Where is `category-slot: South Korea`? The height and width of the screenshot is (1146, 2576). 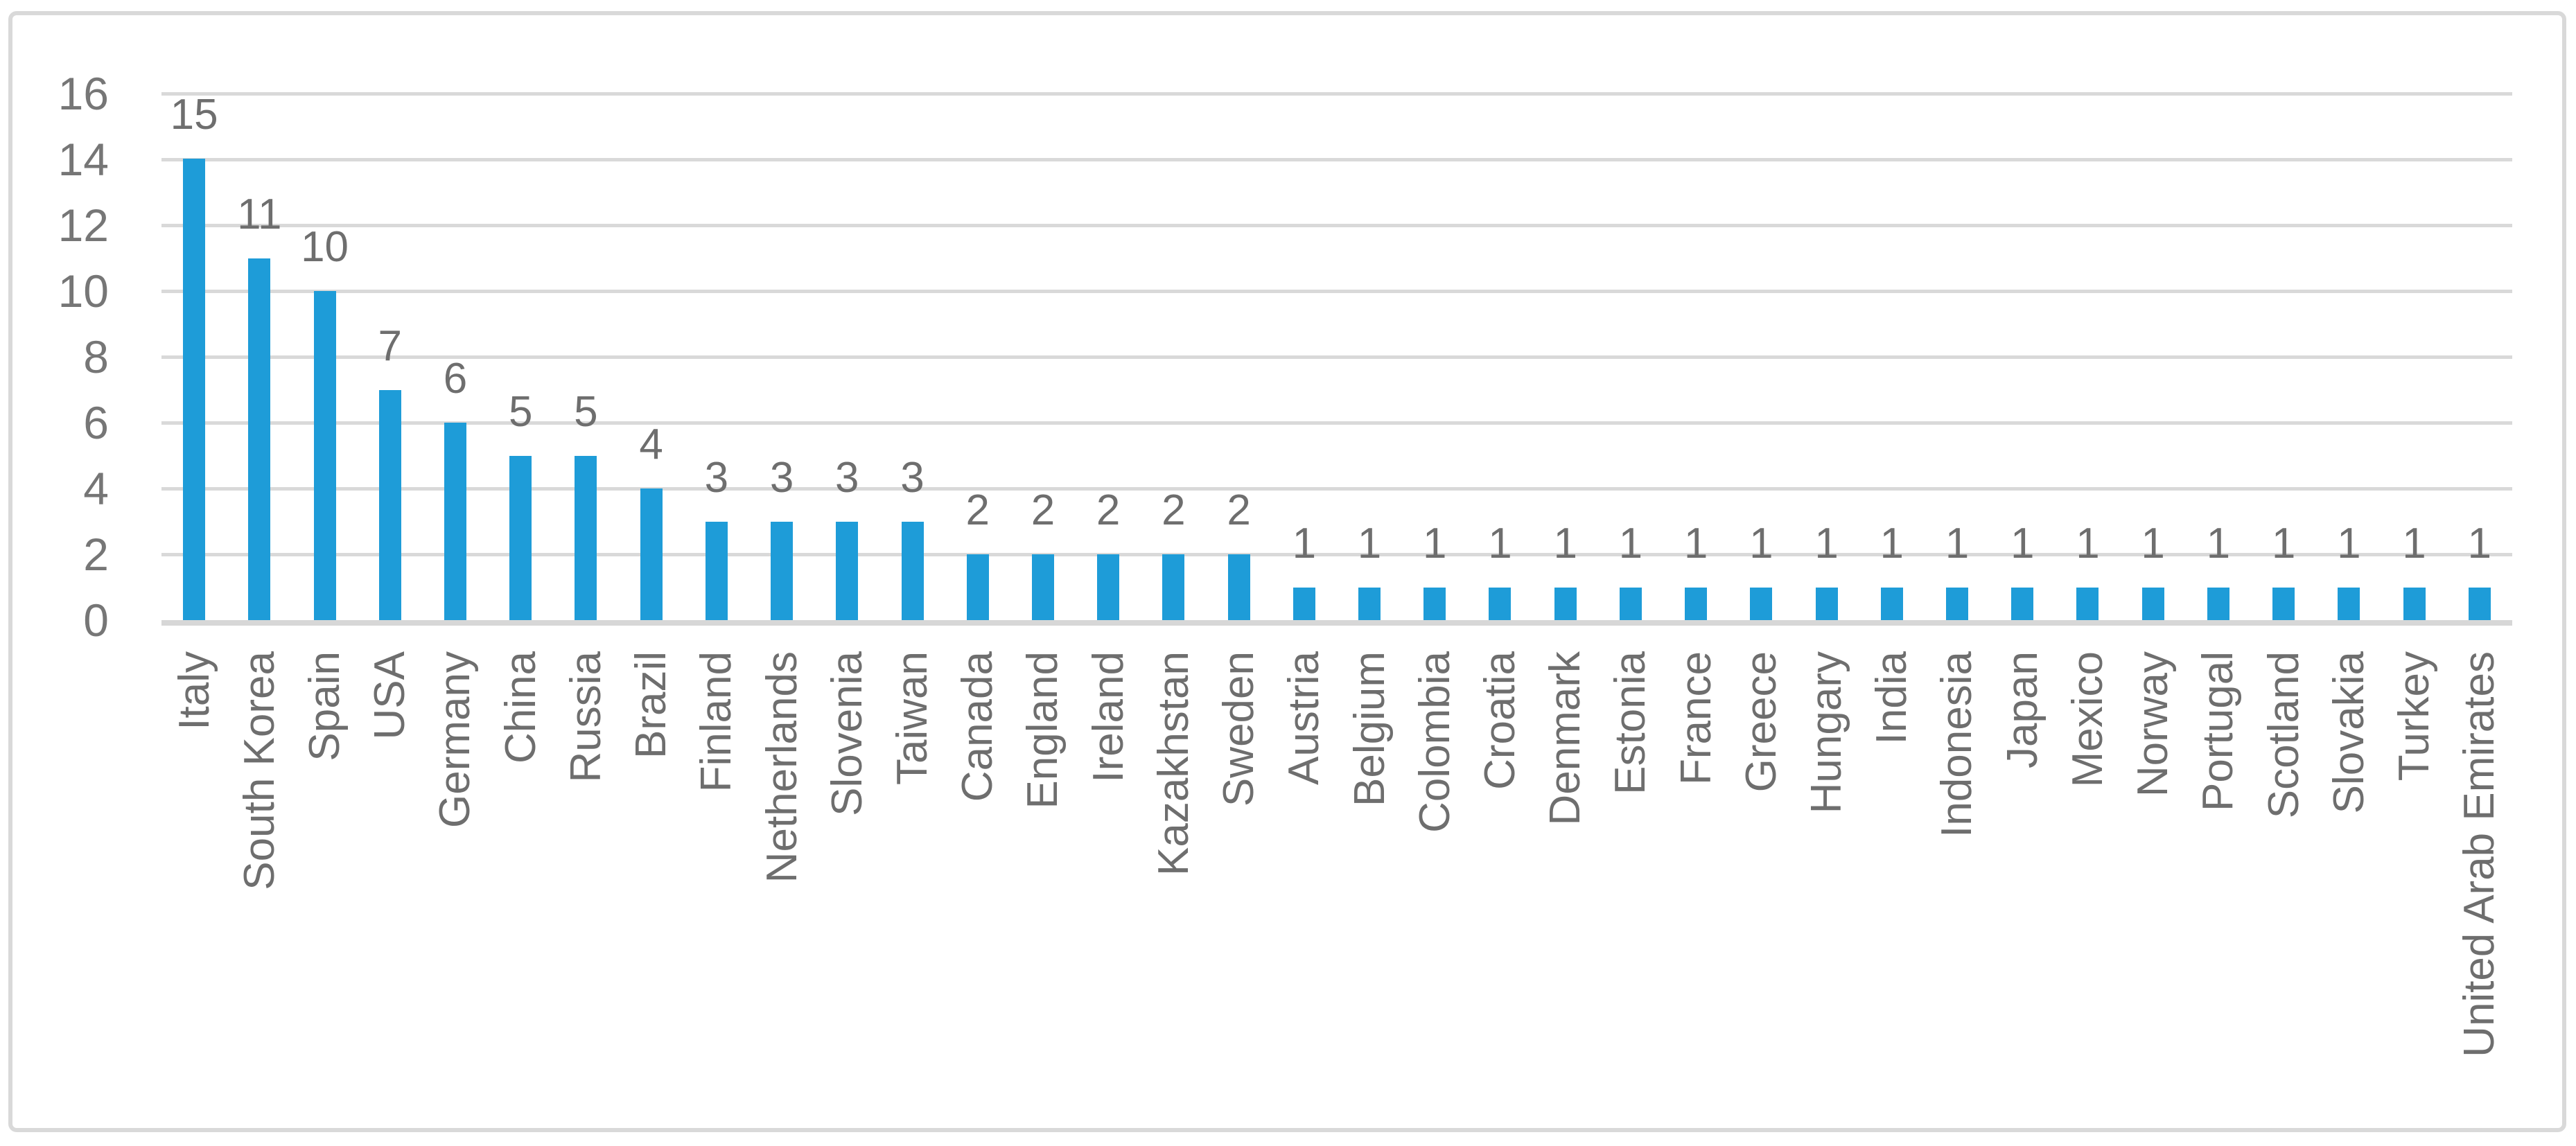
category-slot: South Korea is located at coordinates (259, 770).